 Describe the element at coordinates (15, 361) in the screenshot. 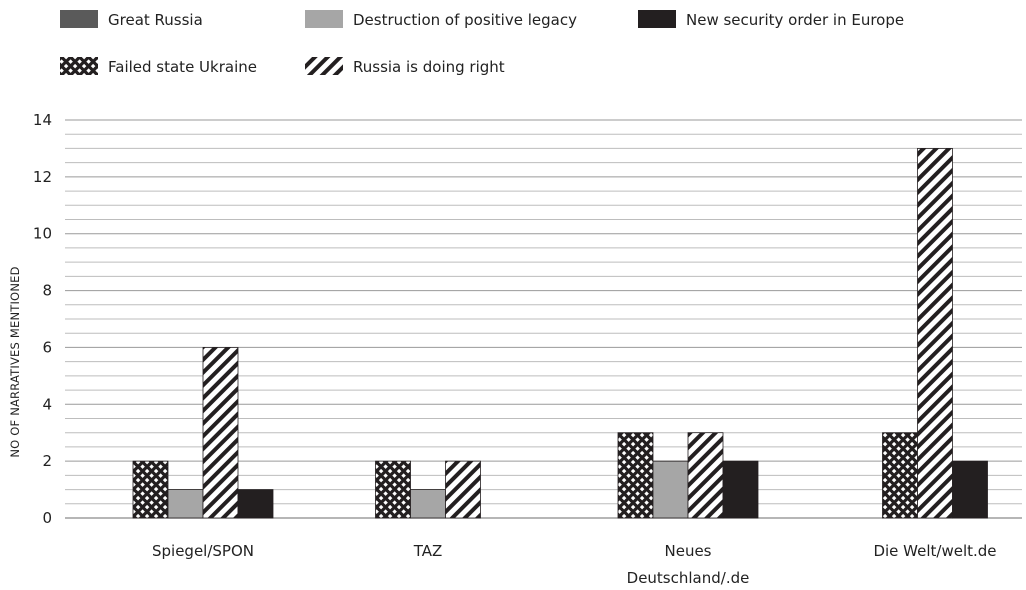

I see `y-axis-label: NO OF NARRATIVES MENTIONED` at that location.